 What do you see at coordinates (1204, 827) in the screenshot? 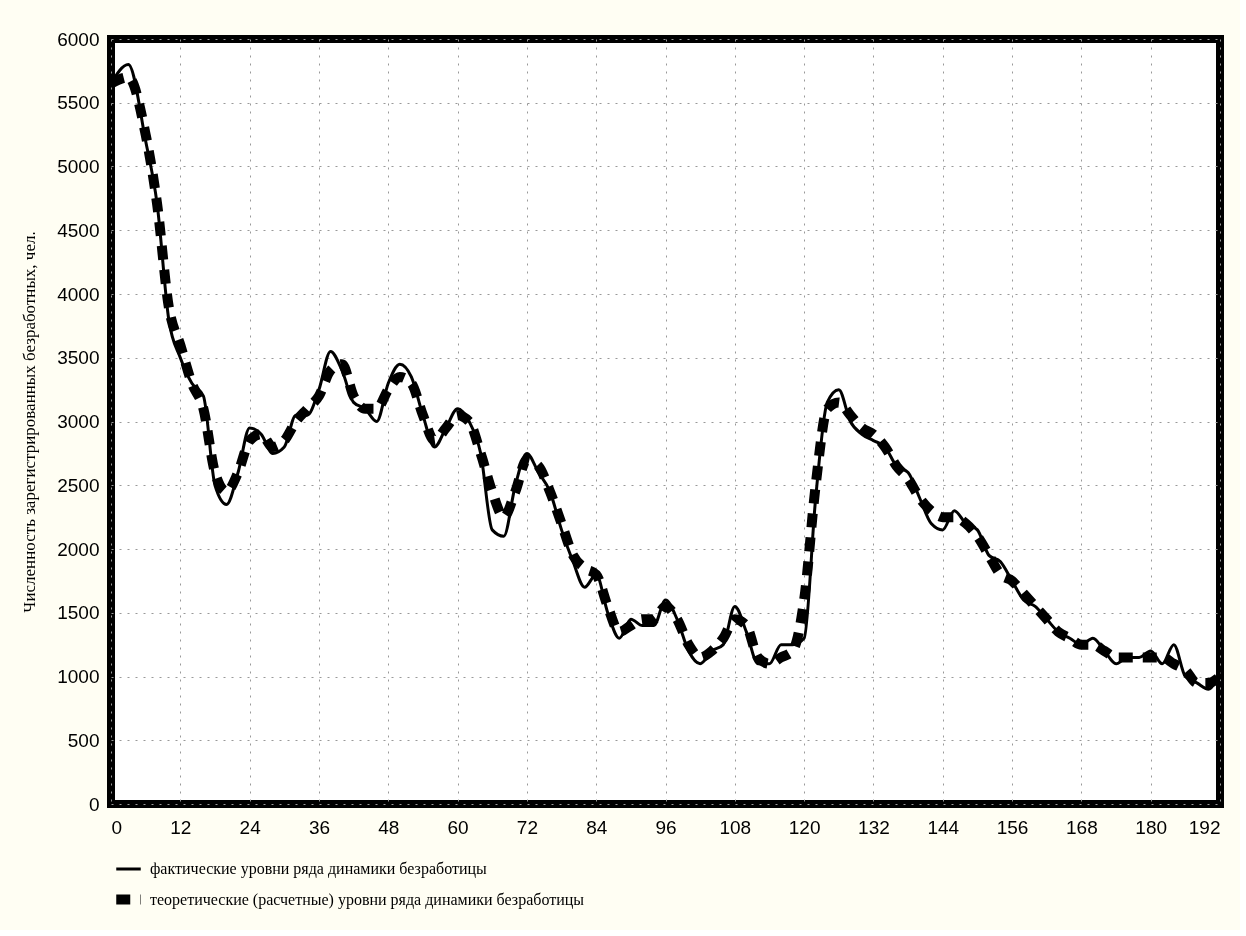
I see `x-tick-label: 192` at bounding box center [1204, 827].